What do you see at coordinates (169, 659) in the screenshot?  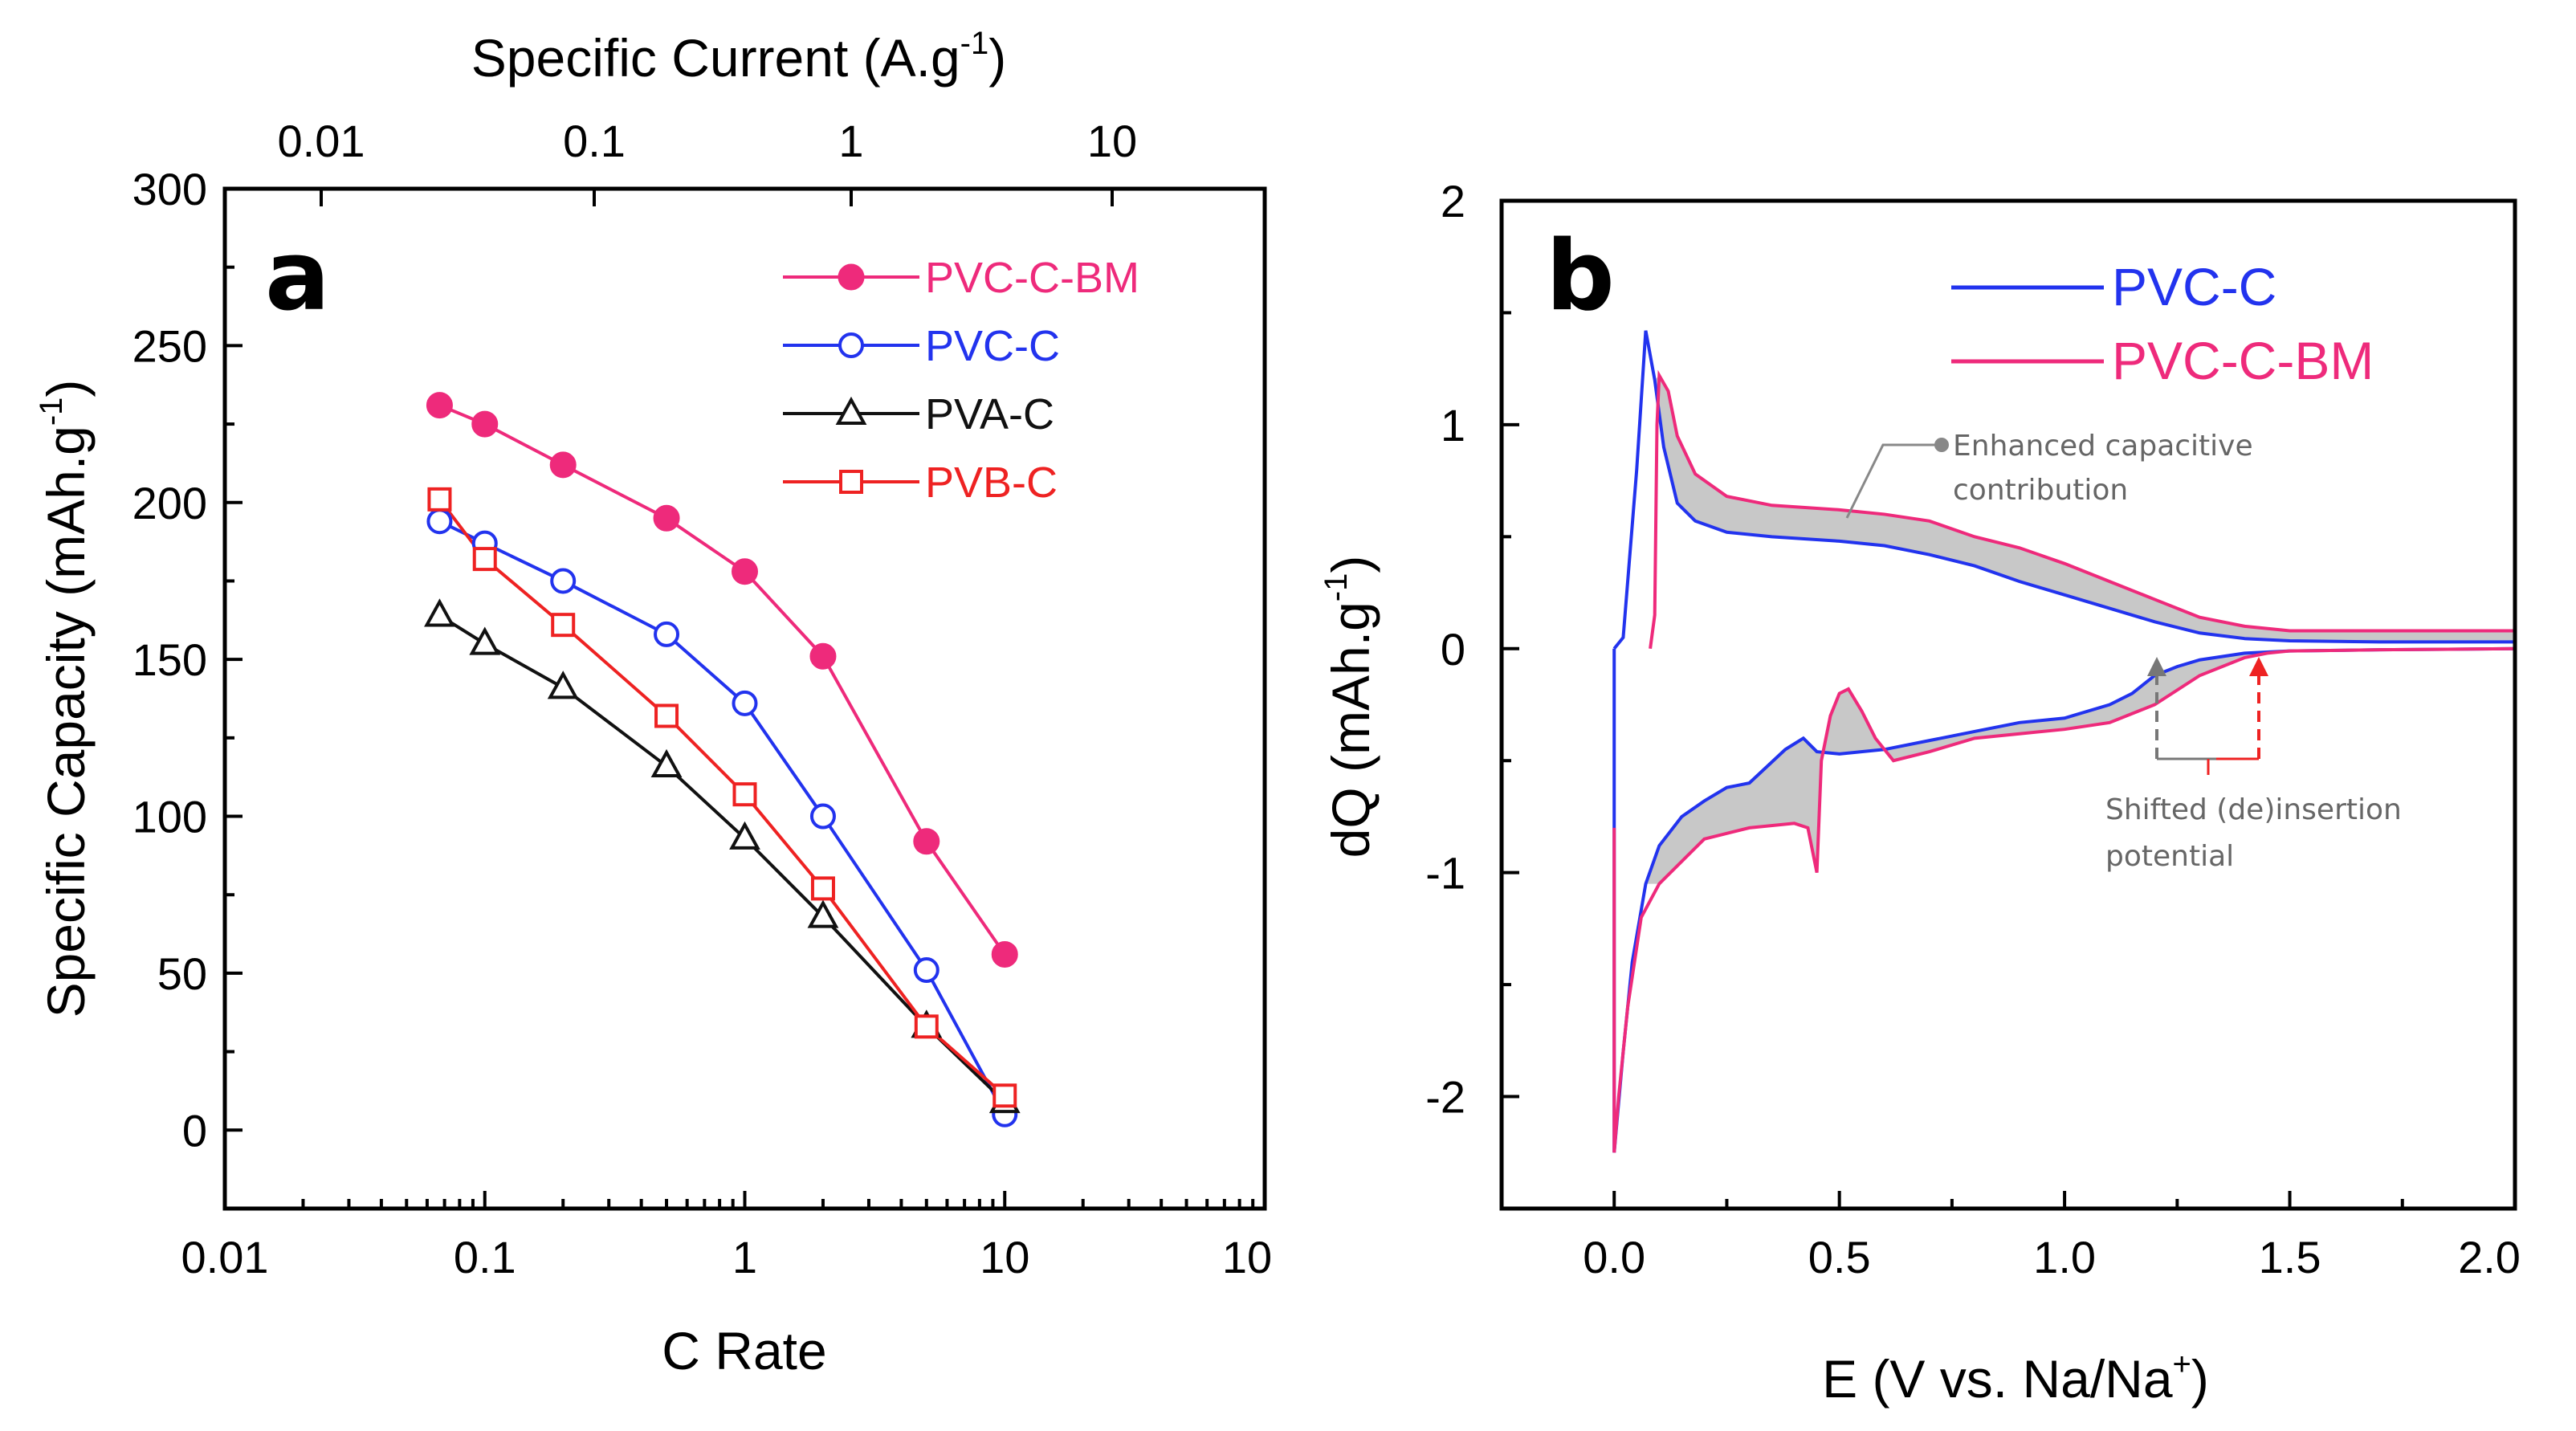 I see `y-tick-label: 150` at bounding box center [169, 659].